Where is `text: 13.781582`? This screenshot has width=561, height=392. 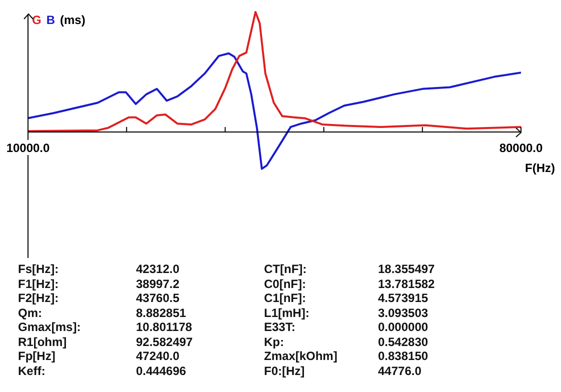 text: 13.781582 is located at coordinates (406, 283).